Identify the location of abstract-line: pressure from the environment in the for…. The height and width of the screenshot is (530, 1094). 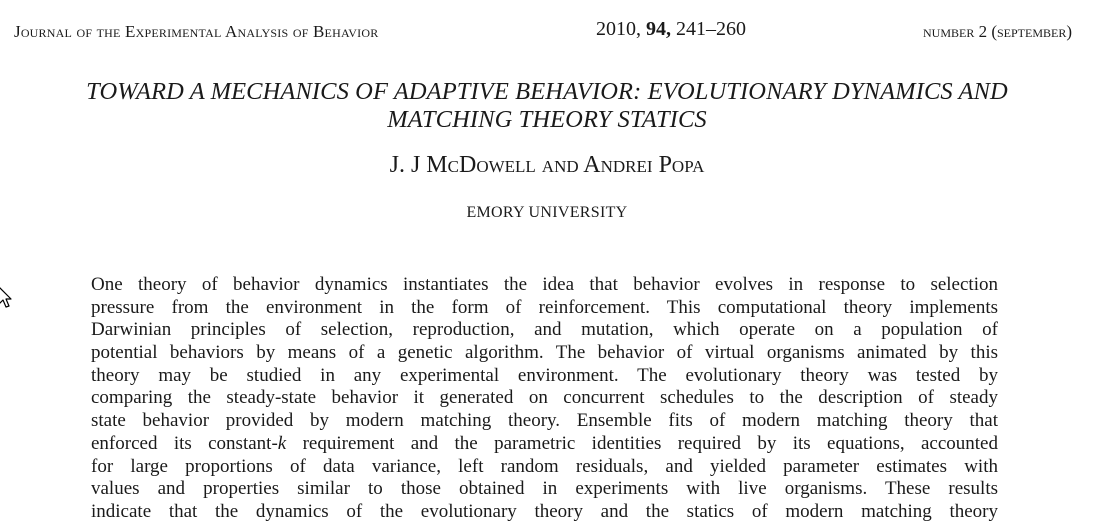
(544, 307).